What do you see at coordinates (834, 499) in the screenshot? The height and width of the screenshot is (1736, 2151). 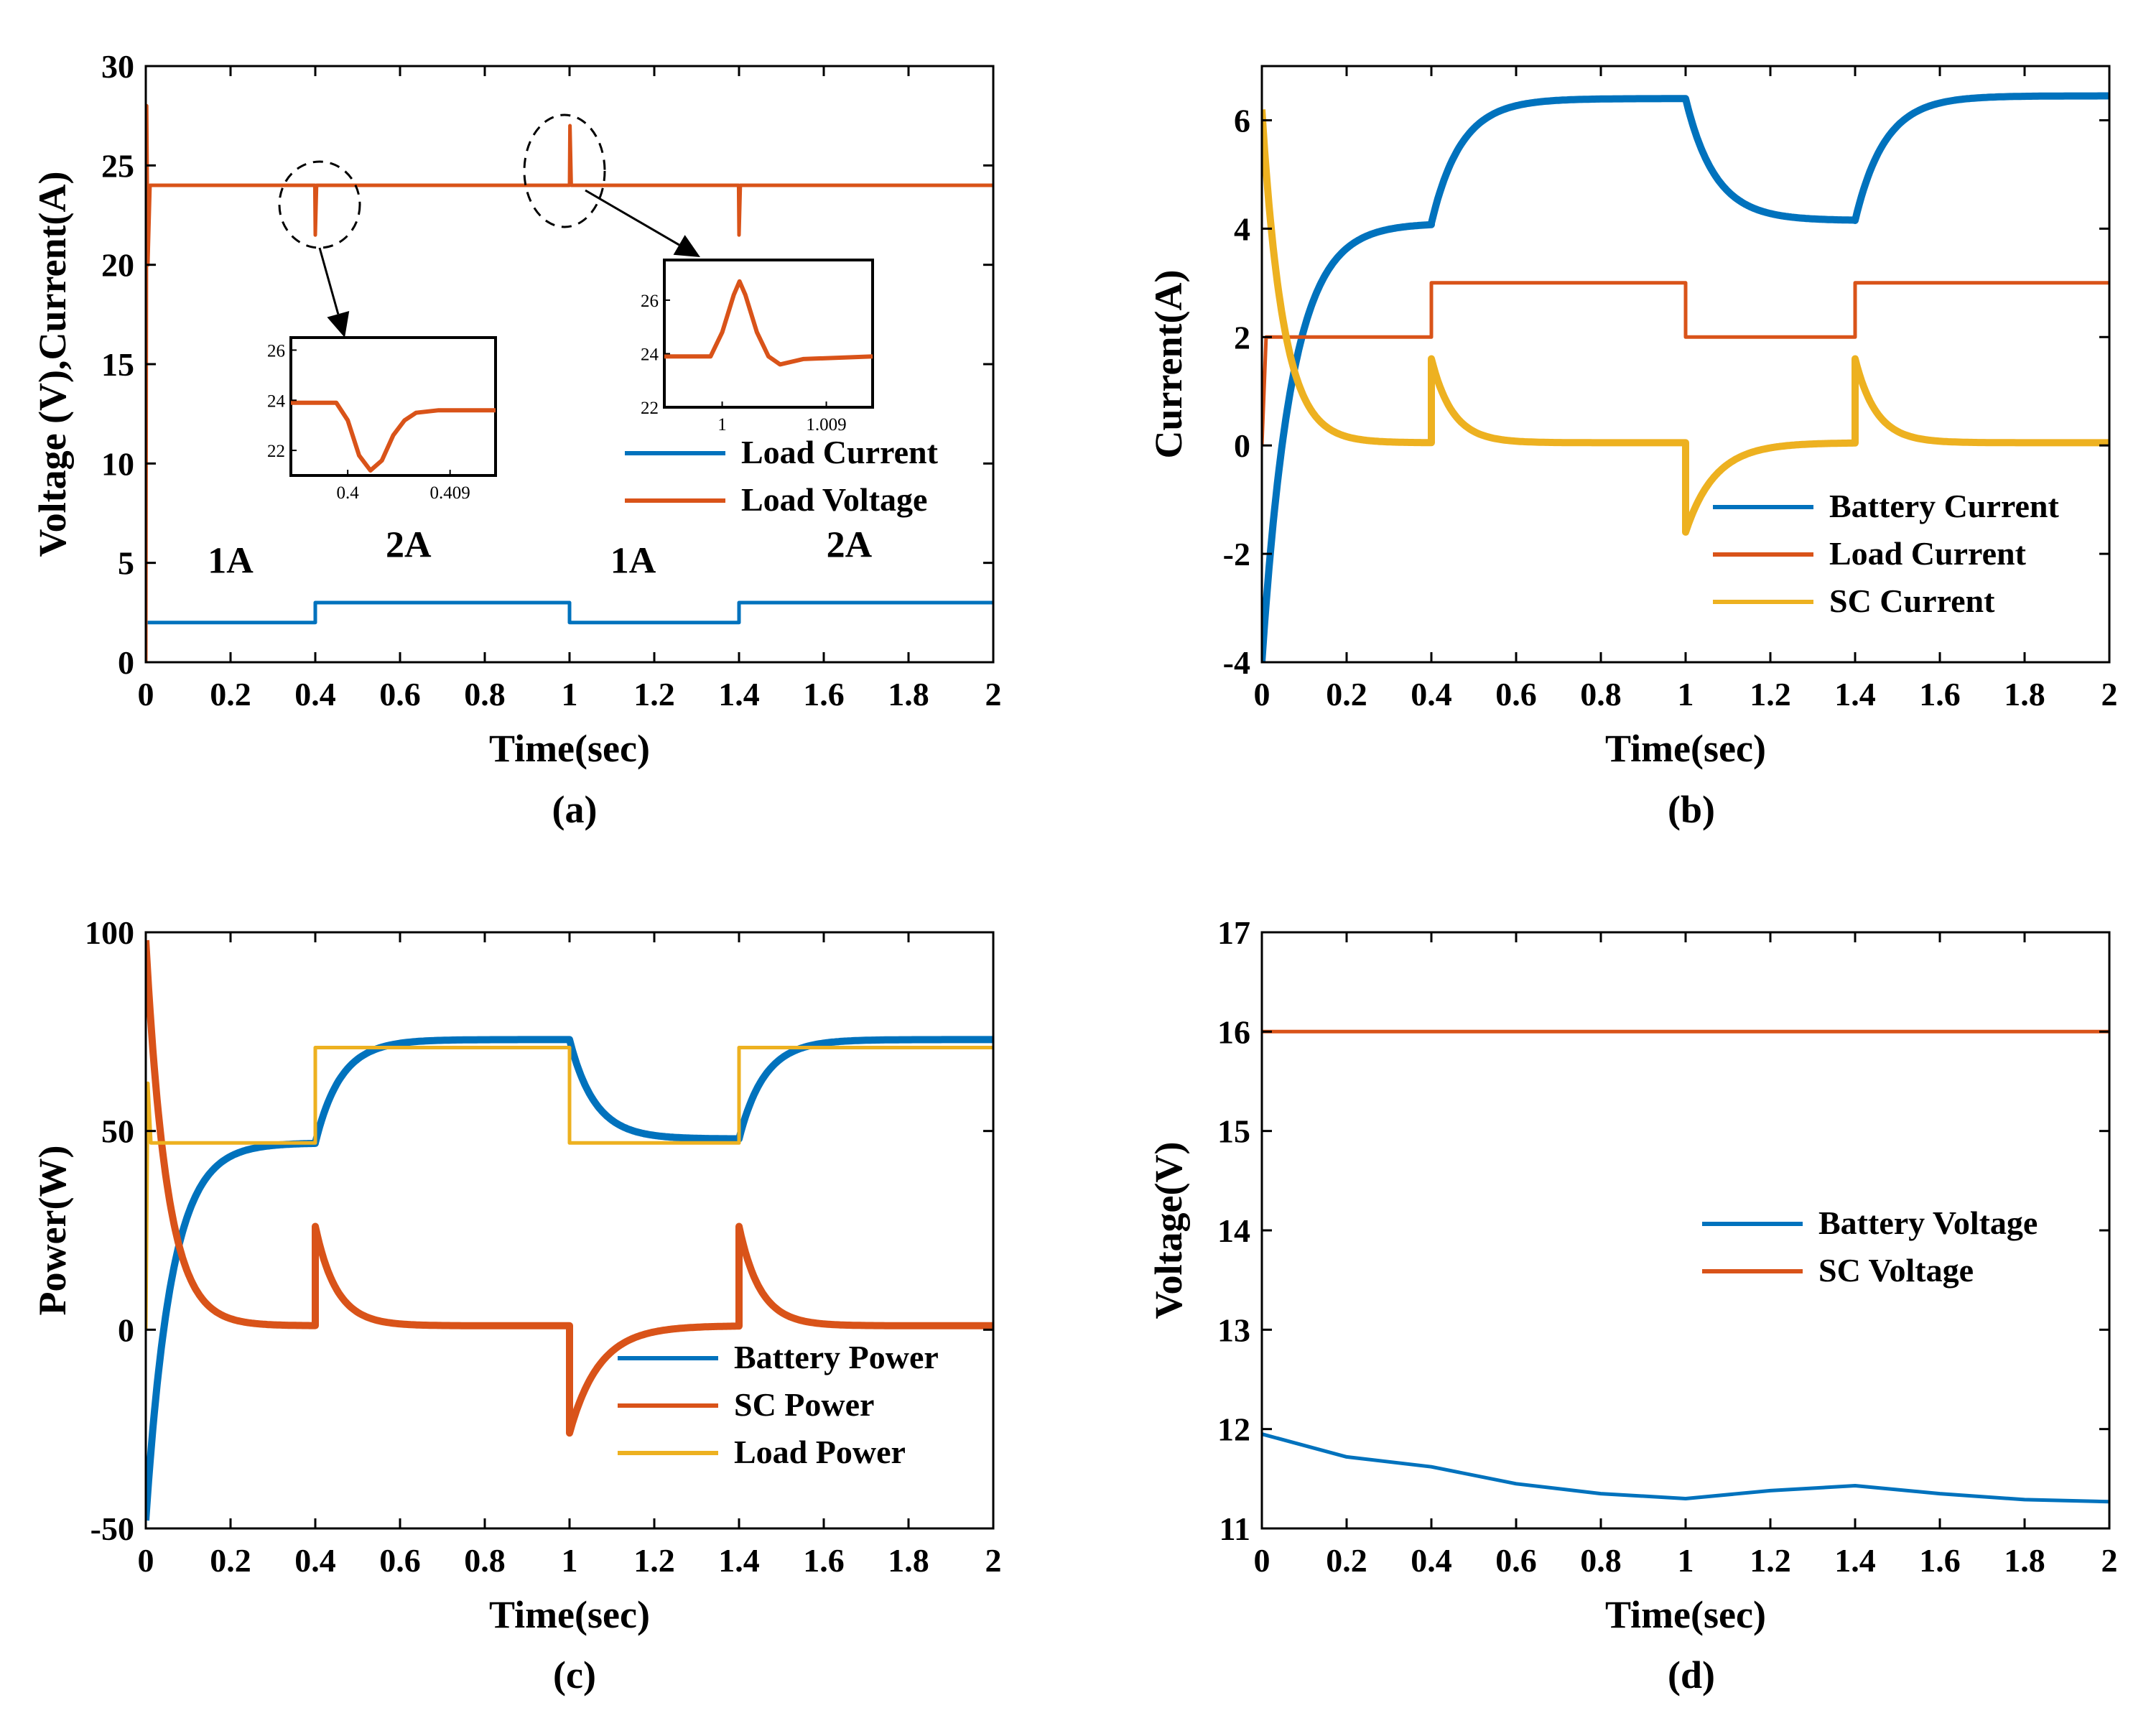 I see `legend-entry: Load Voltage` at bounding box center [834, 499].